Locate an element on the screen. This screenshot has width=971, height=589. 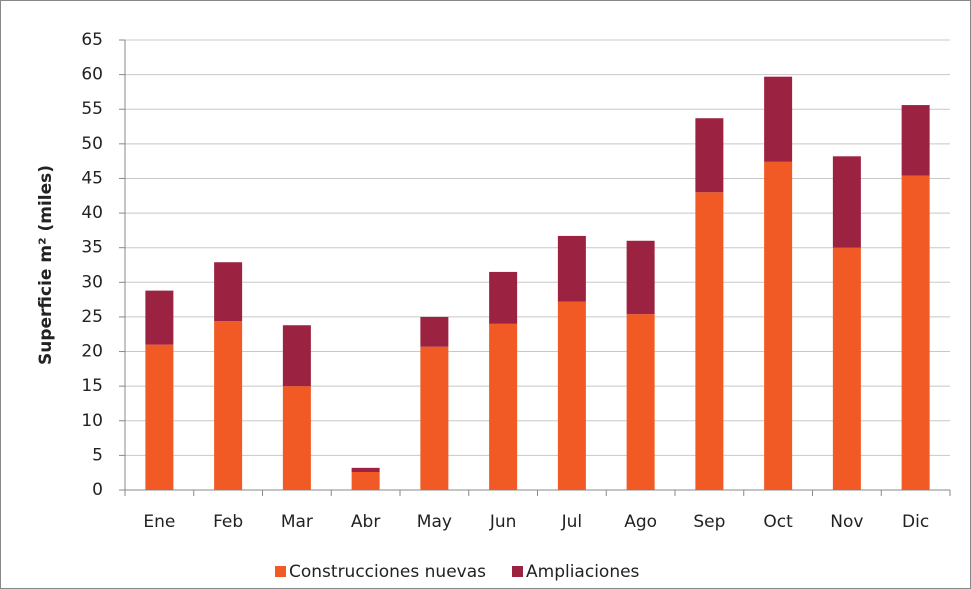
x-tick-label: Jun is located at coordinates (503, 522).